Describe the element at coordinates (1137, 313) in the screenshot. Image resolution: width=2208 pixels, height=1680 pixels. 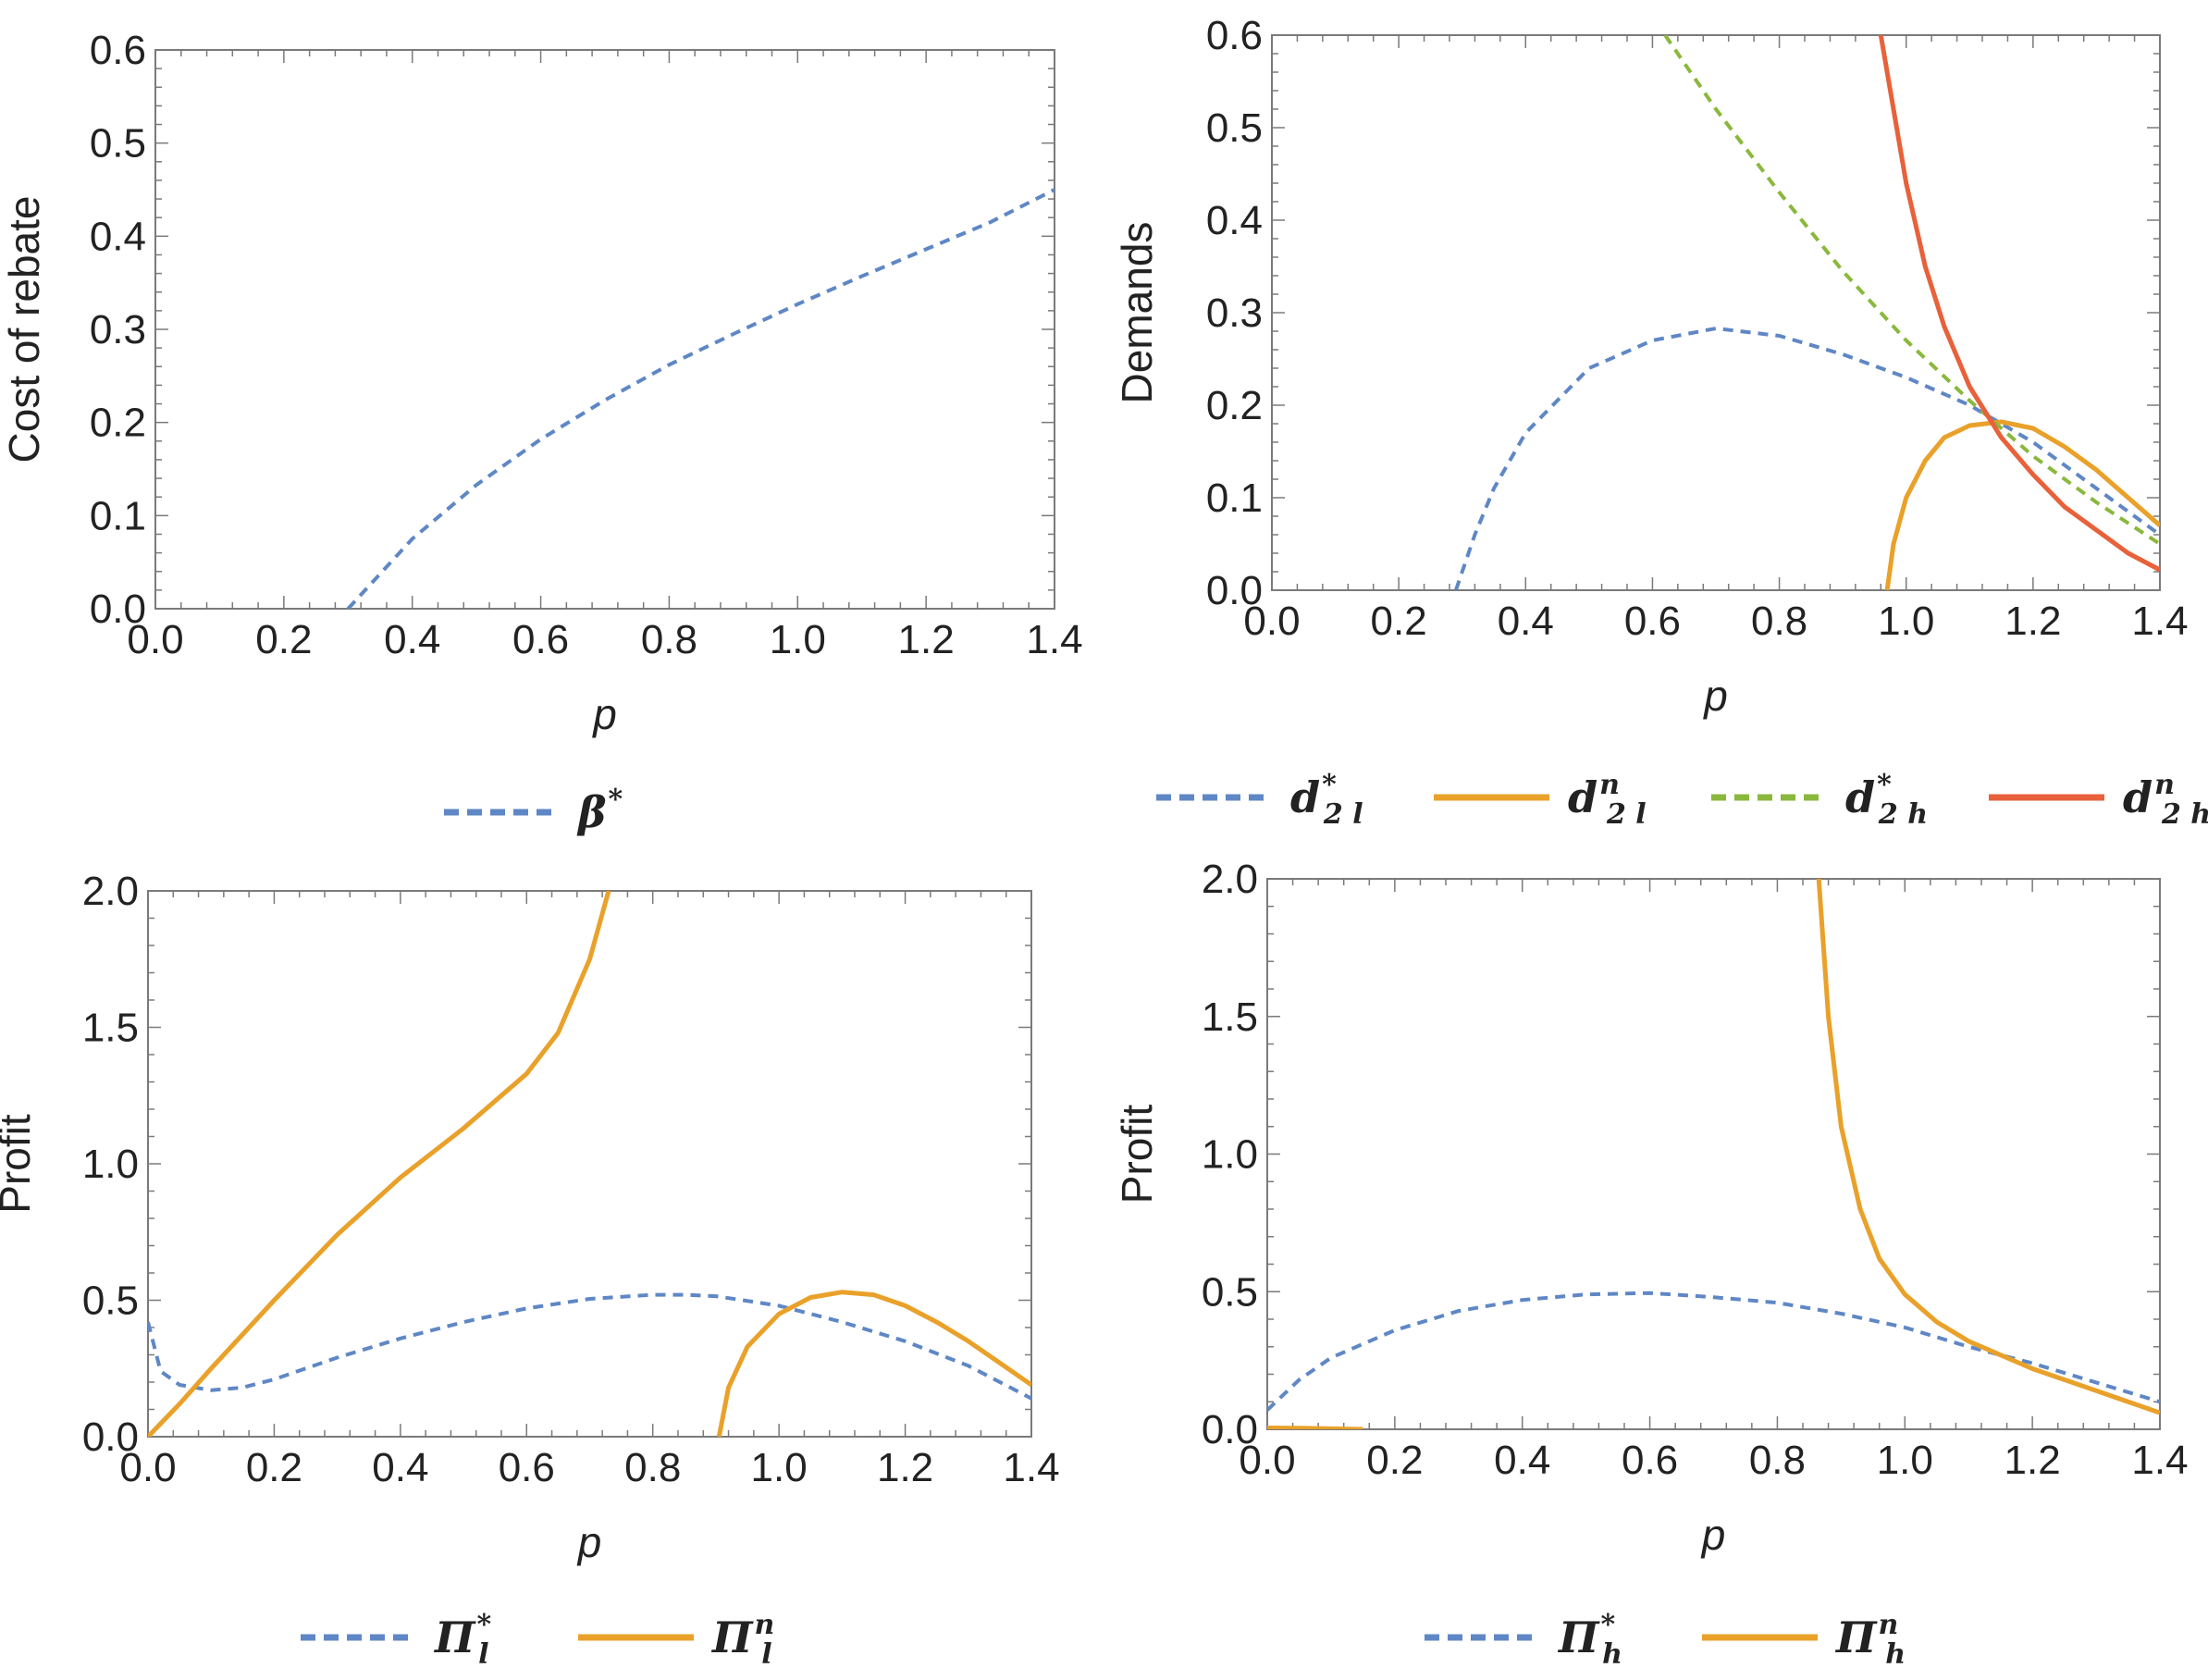
I see `y-axis-label: Demands` at that location.